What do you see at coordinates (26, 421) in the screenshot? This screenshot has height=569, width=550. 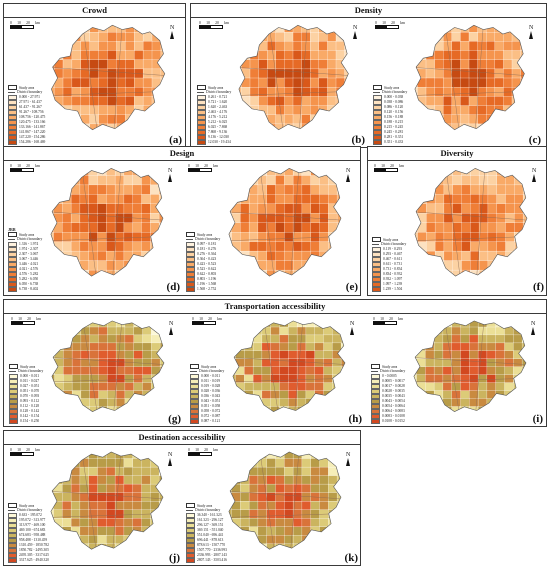 I see `legend-class: 0.154 - 0.250` at bounding box center [26, 421].